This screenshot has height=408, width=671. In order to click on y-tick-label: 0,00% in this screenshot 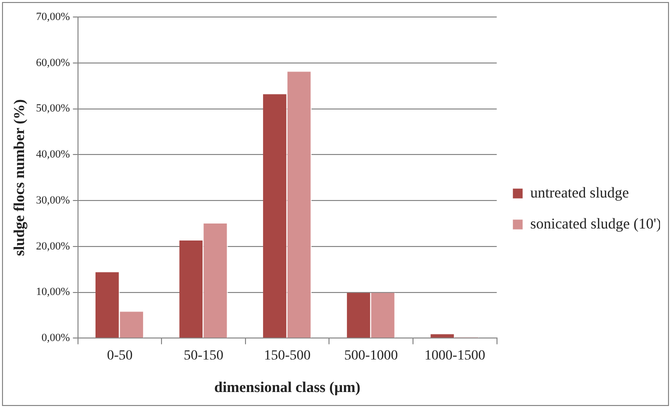, I will do `click(55, 338)`.